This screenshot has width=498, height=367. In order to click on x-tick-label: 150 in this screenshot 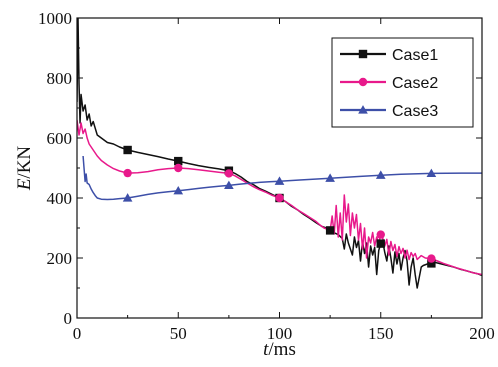, I will do `click(381, 333)`.